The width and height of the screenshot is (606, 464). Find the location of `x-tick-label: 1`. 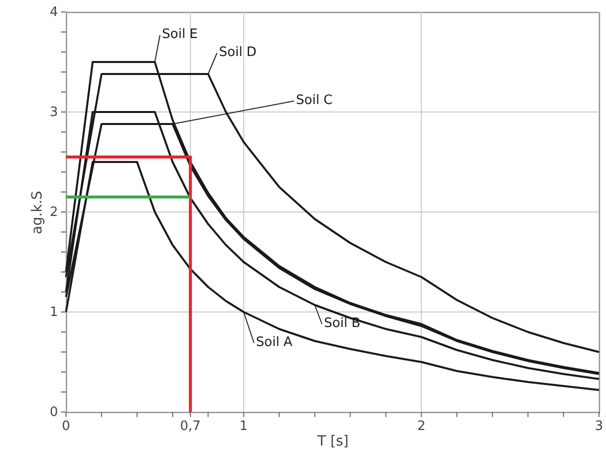

x-tick-label: 1 is located at coordinates (244, 426).